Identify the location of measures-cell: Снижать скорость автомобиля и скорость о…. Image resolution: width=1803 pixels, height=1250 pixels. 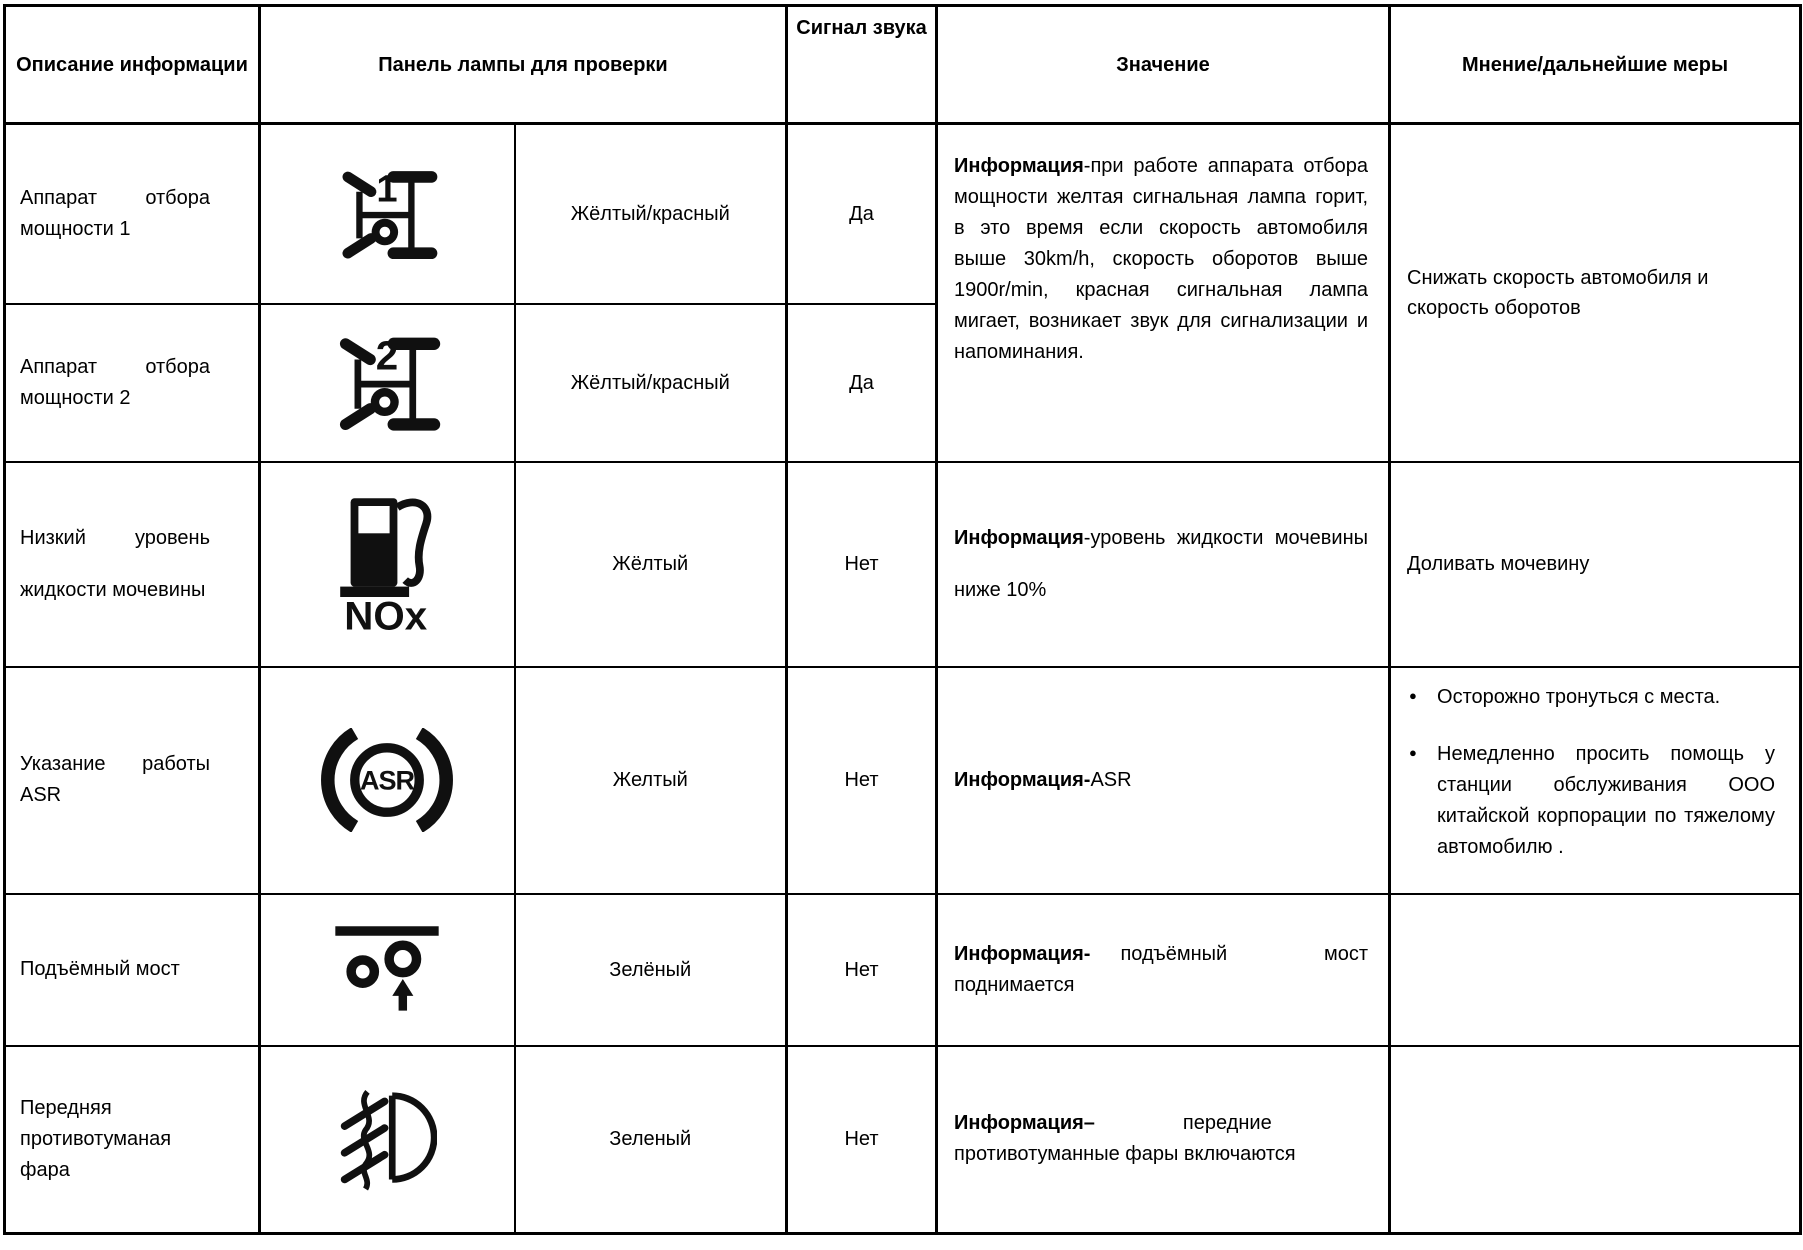
(1595, 292).